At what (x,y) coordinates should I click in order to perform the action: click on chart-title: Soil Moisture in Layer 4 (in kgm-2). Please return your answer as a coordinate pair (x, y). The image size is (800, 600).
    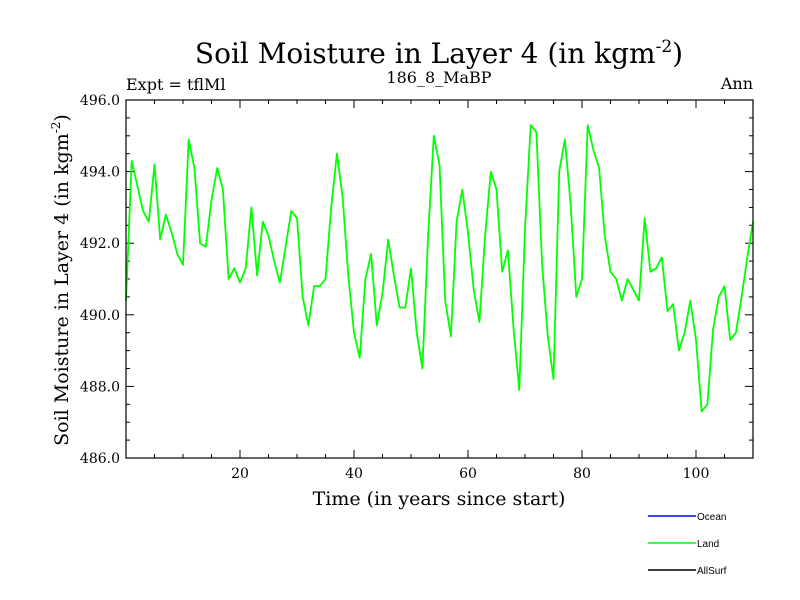
    Looking at the image, I should click on (439, 53).